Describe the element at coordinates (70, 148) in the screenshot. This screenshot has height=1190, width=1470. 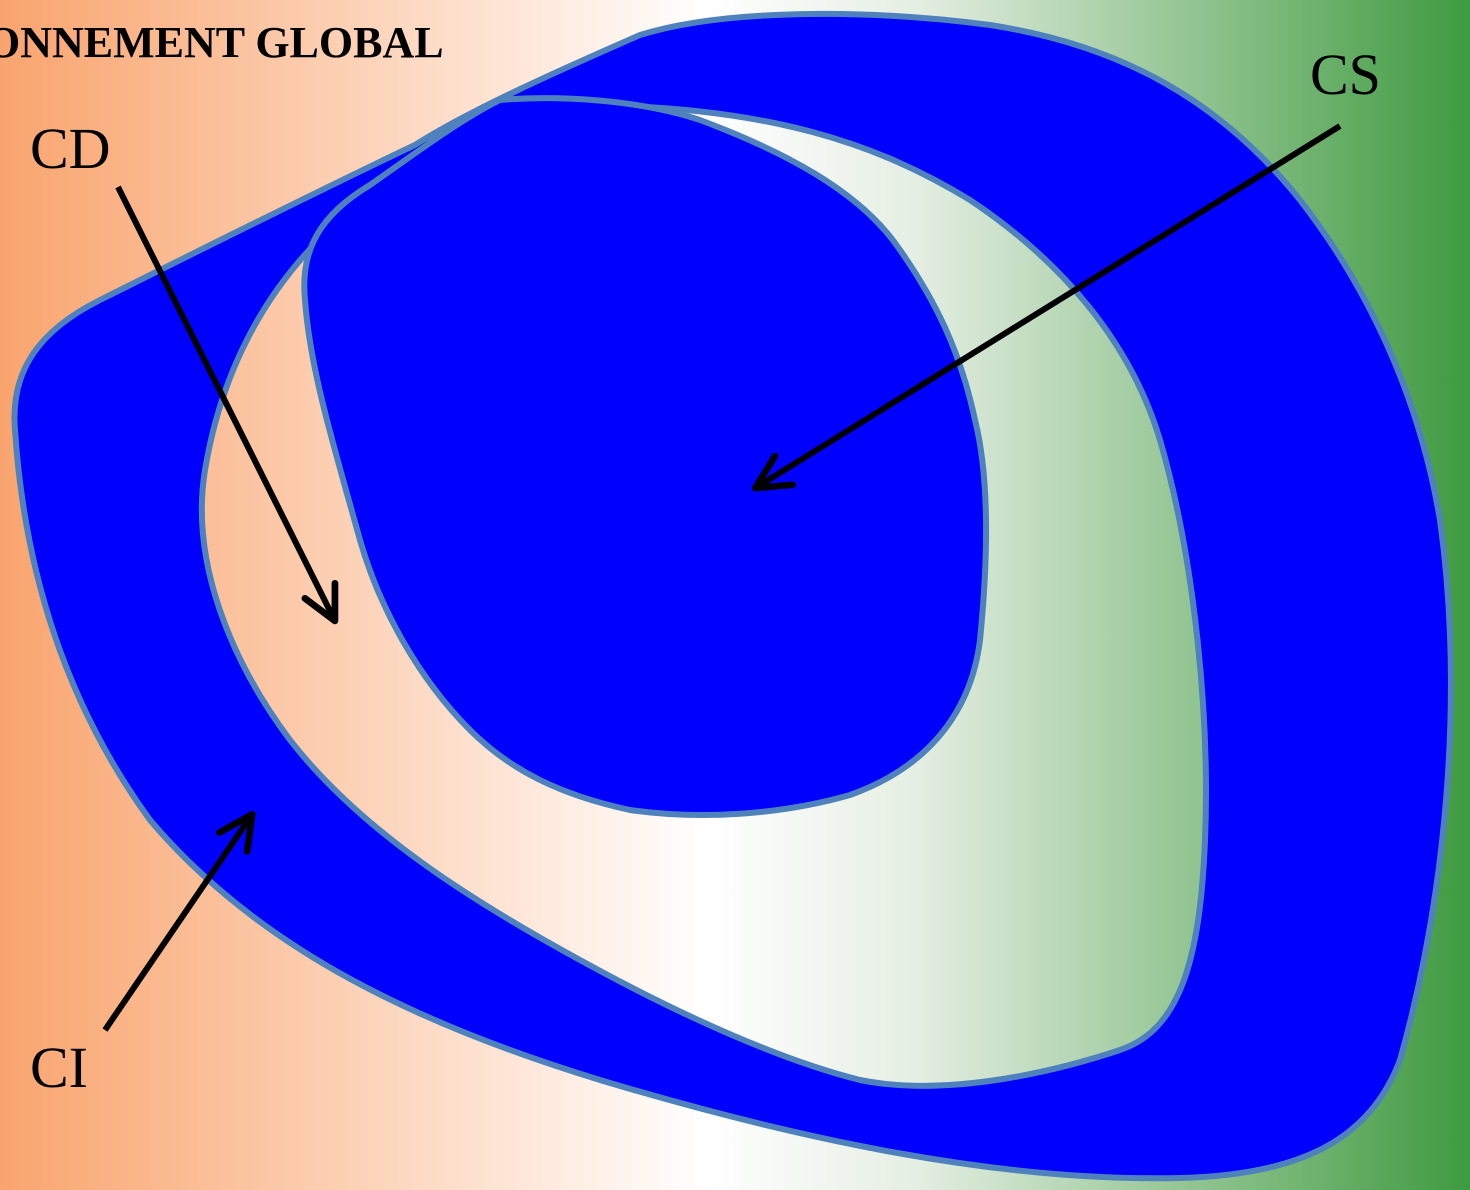
I see `label-cd: CD` at that location.